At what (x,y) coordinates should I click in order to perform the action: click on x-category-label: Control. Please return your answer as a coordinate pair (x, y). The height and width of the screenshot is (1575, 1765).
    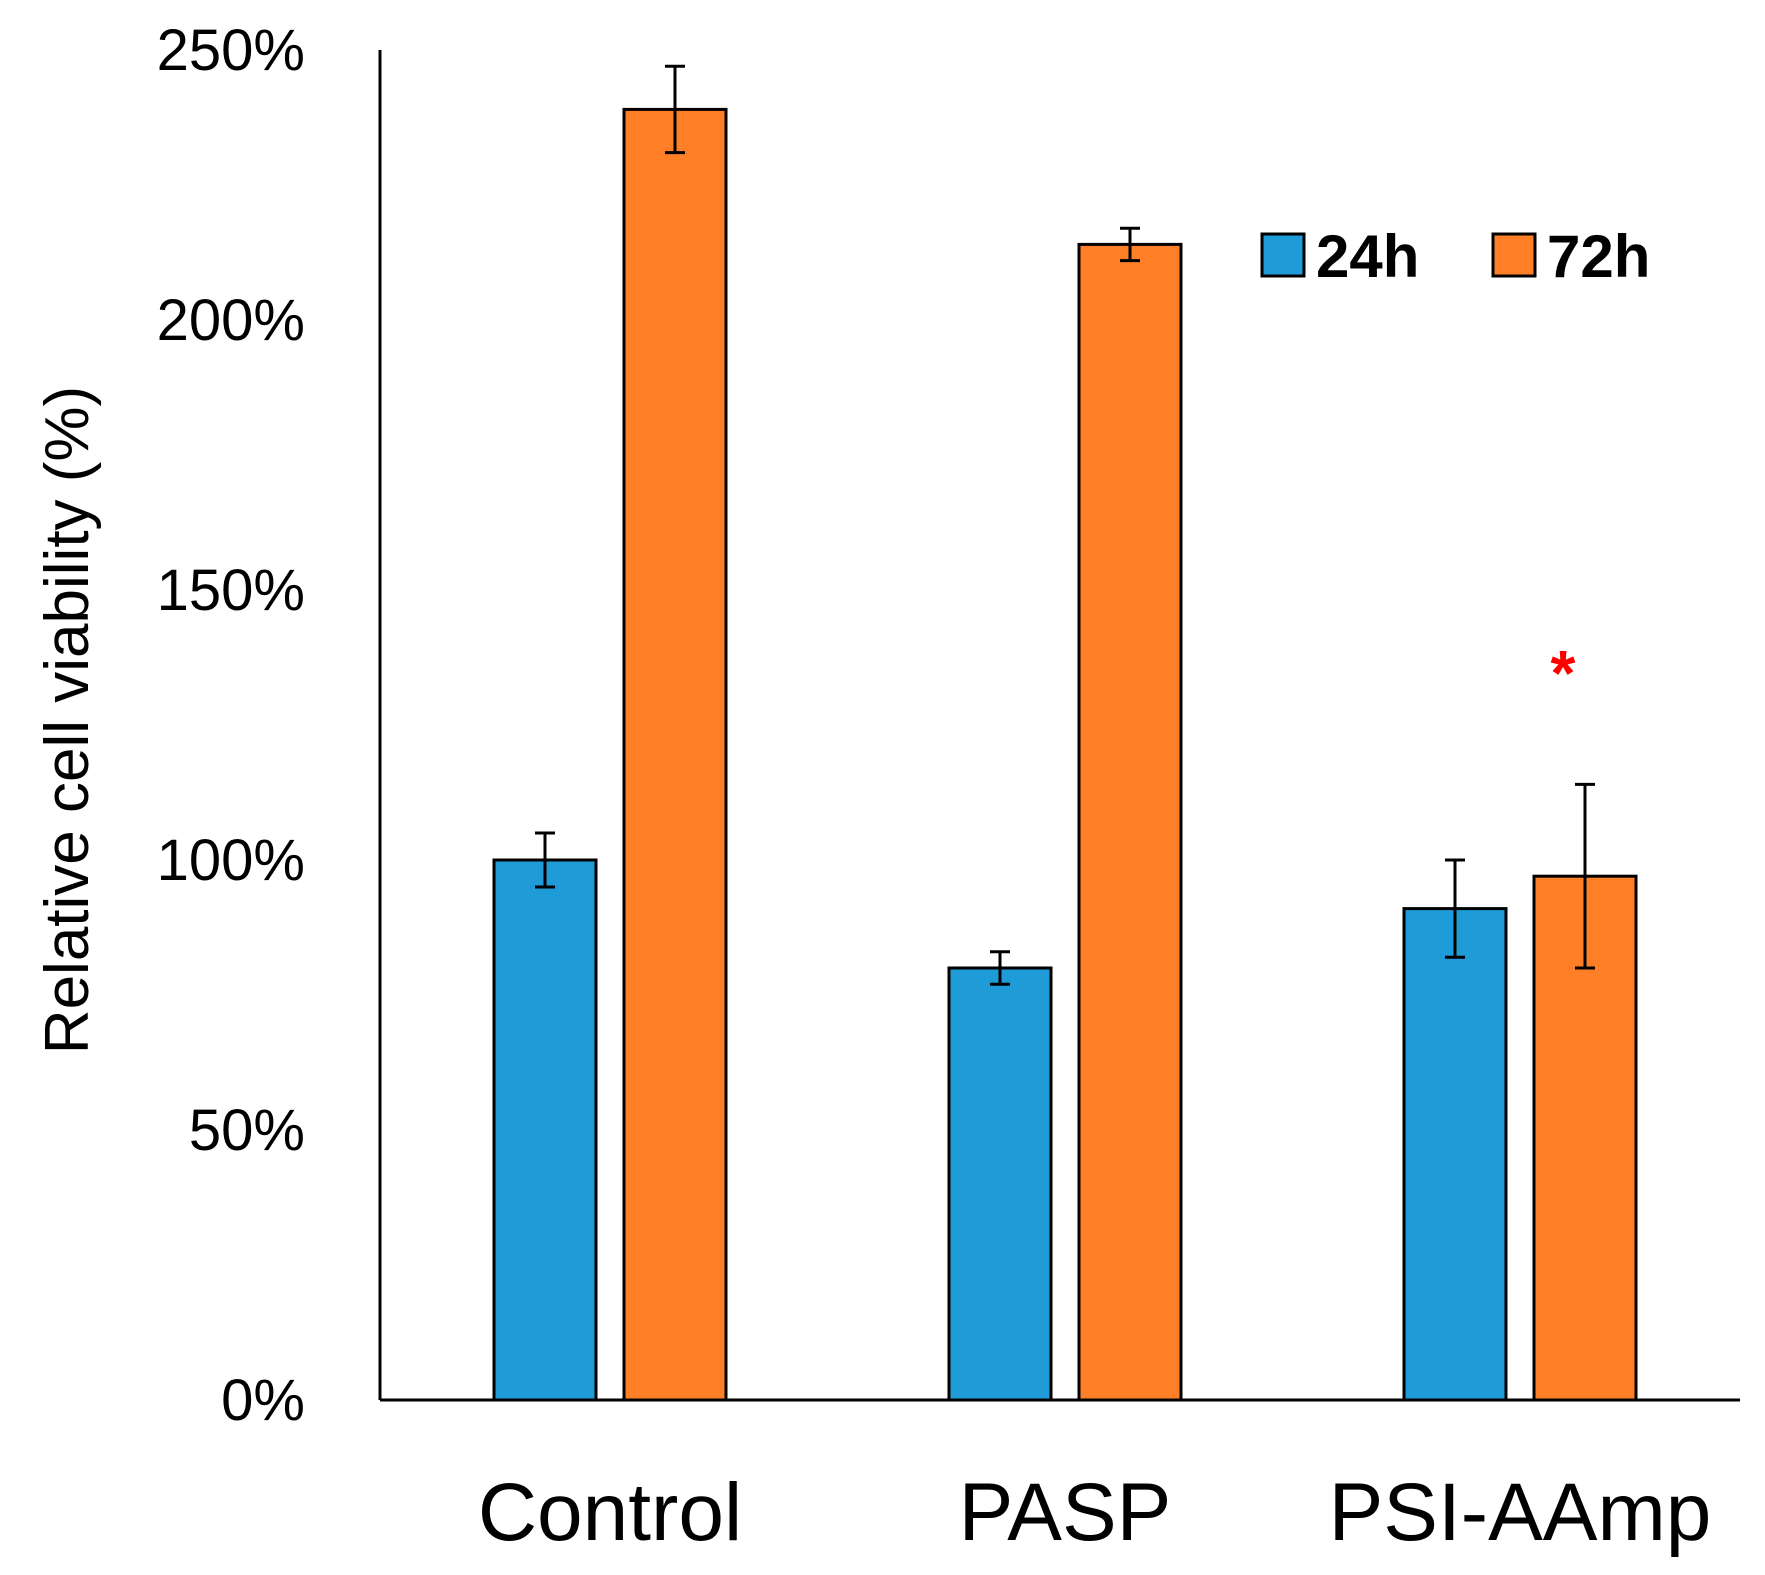
    Looking at the image, I should click on (610, 1512).